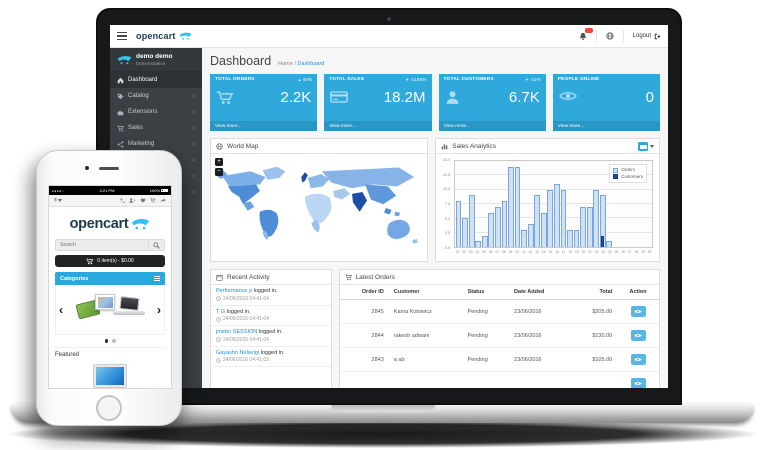  Describe the element at coordinates (74, 278) in the screenshot. I see `categories-label: Categories` at that location.